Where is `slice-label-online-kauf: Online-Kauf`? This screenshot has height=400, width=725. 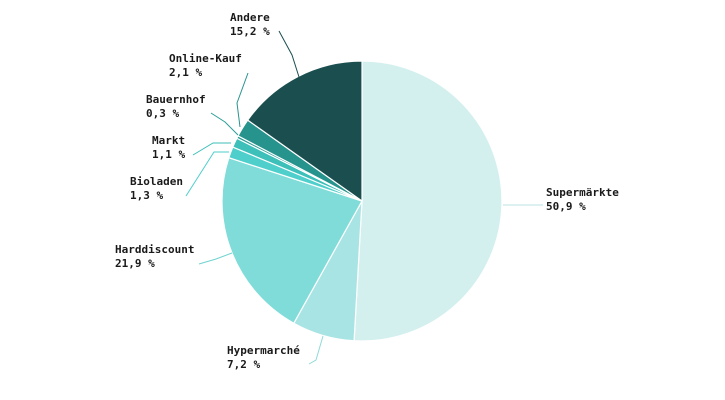
slice-label-online-kauf: Online-Kauf is located at coordinates (205, 58).